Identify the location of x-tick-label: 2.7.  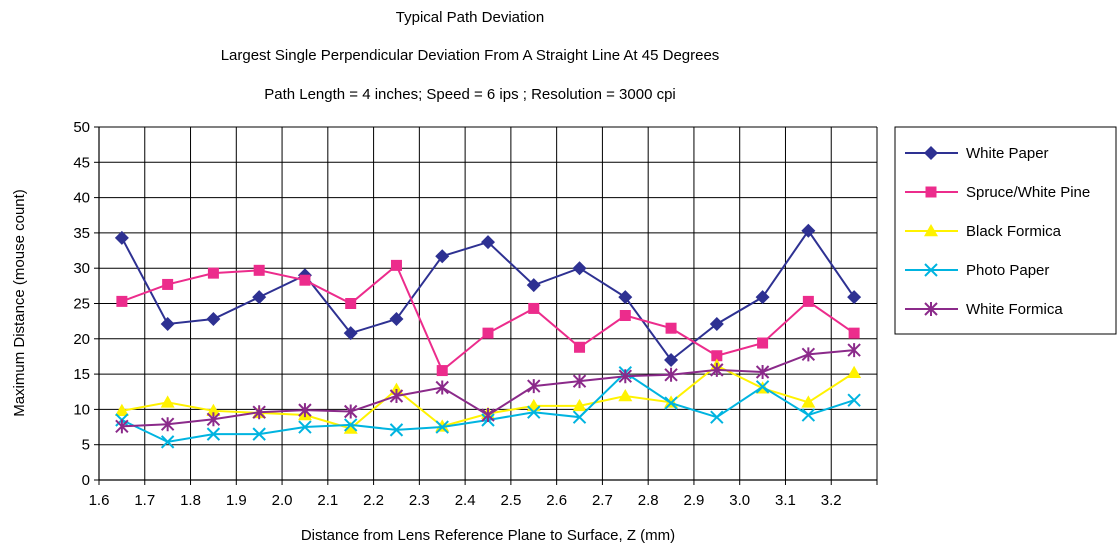
(602, 500).